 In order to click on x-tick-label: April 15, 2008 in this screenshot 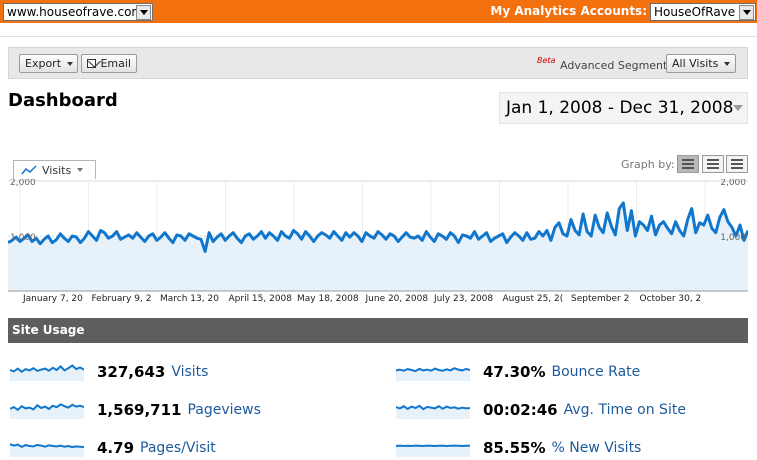, I will do `click(261, 298)`.